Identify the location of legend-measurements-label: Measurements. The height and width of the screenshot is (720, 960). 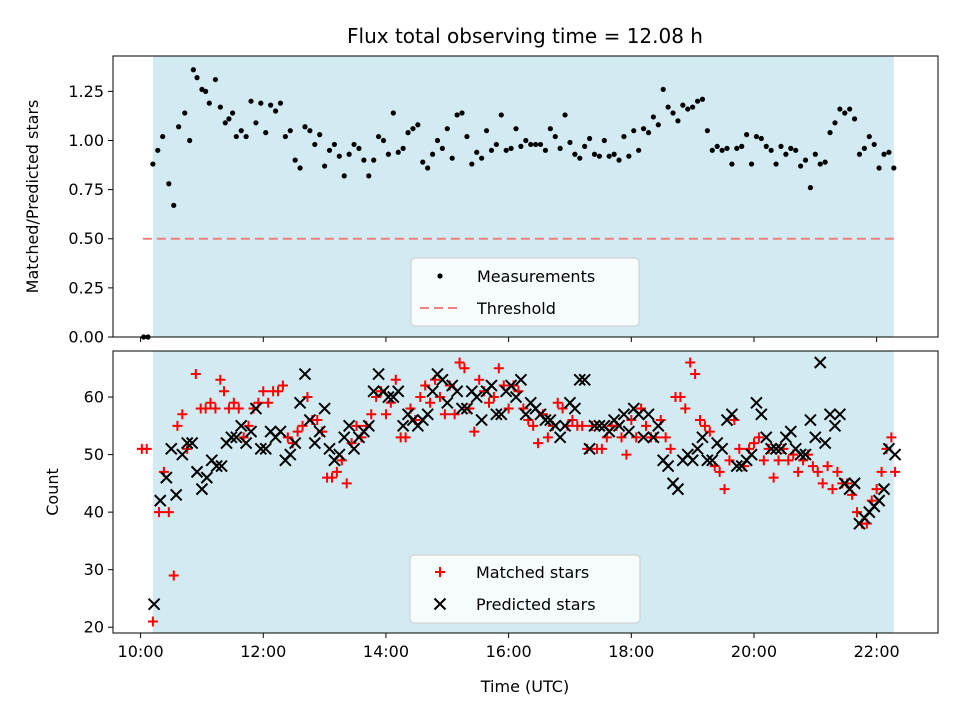
(536, 276).